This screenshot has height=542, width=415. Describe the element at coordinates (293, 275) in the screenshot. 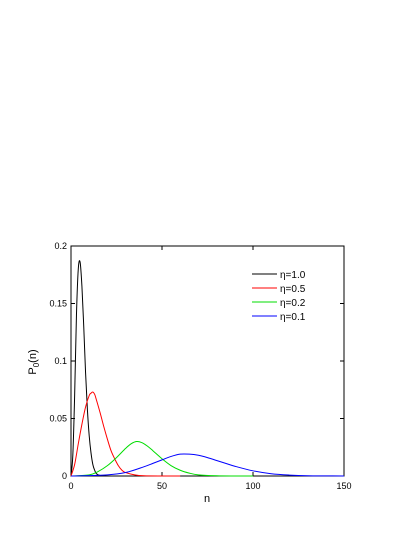

I see `legend-label: η=1.0` at that location.